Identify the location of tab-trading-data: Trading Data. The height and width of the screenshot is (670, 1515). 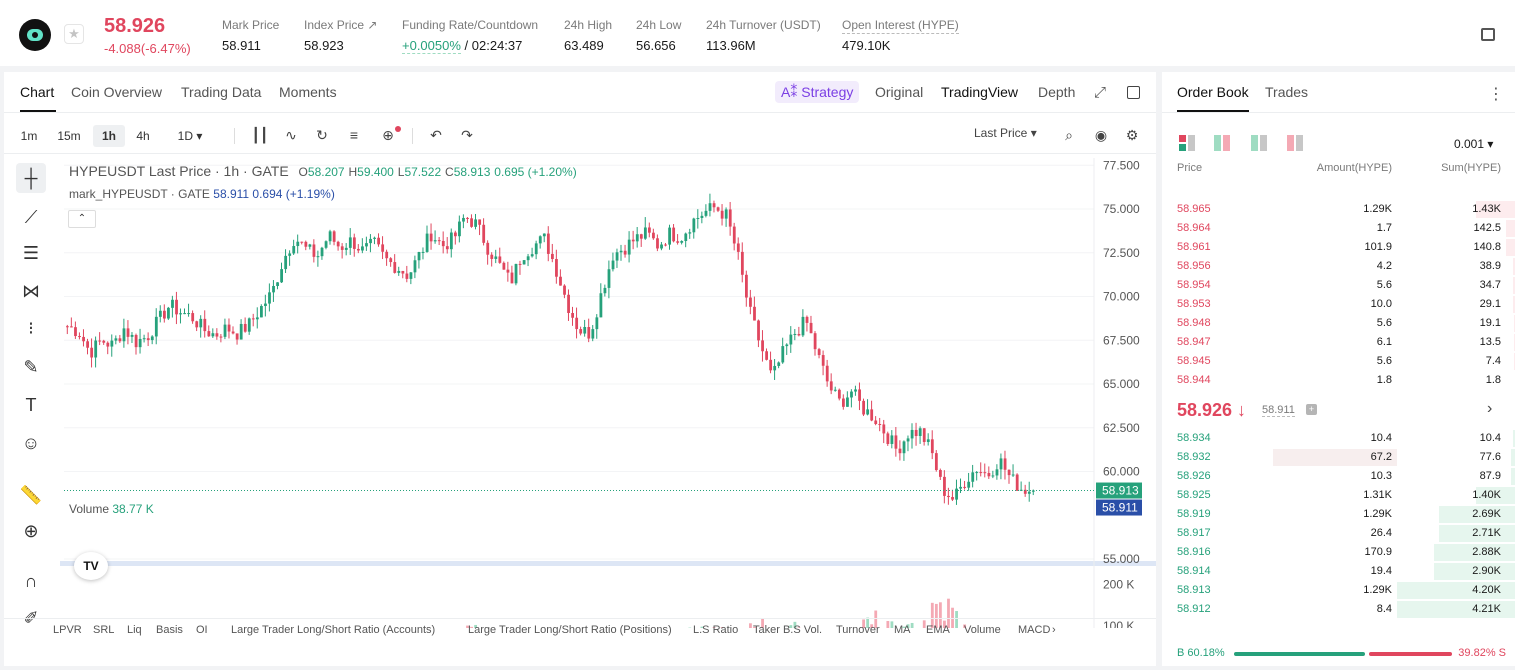
(221, 92).